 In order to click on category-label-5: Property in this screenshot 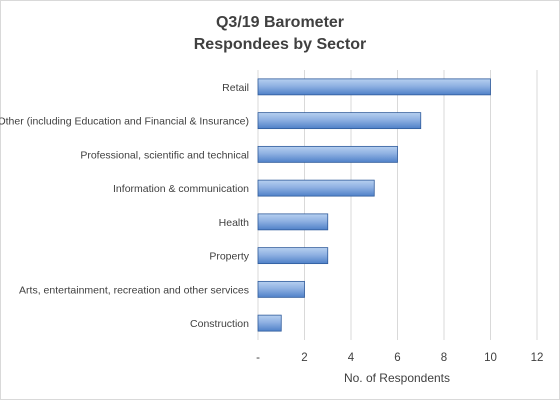, I will do `click(229, 257)`.